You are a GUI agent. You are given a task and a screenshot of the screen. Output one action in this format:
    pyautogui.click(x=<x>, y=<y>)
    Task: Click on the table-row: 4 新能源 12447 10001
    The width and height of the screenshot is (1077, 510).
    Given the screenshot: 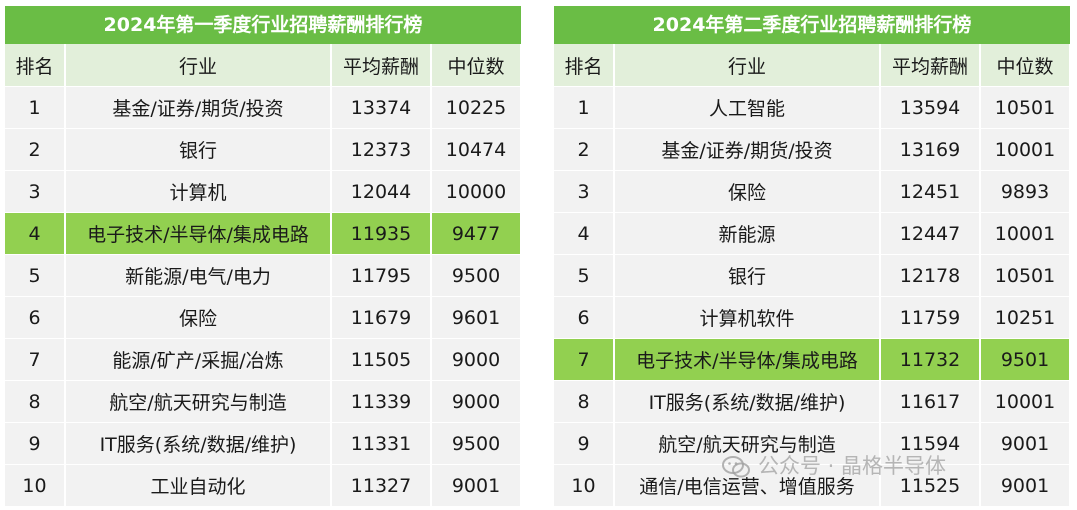 What is the action you would take?
    pyautogui.click(x=812, y=233)
    